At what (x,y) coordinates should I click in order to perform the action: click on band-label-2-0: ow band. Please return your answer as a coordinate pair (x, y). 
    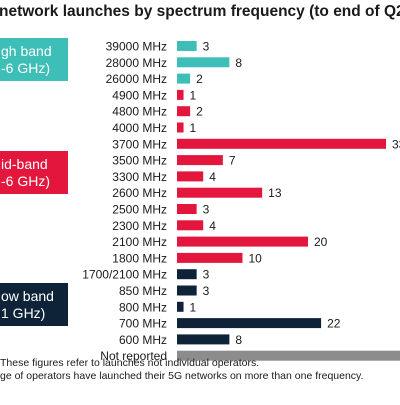
    Looking at the image, I should click on (27, 296).